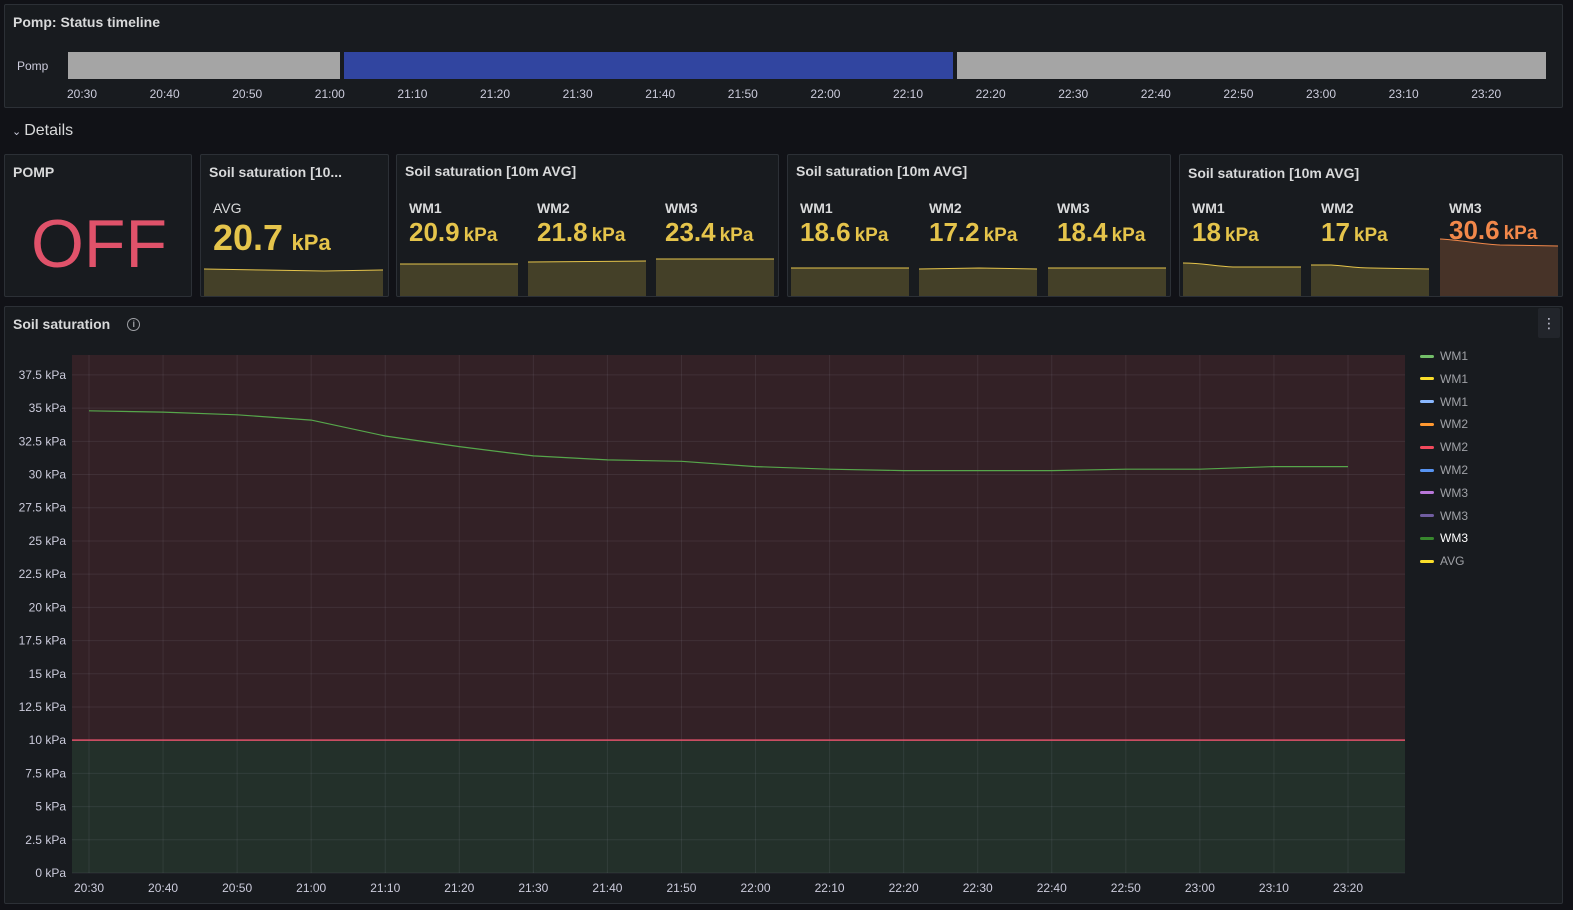 Image resolution: width=1573 pixels, height=910 pixels. Describe the element at coordinates (329, 94) in the screenshot. I see `timeline-tick-label: 21:00` at that location.